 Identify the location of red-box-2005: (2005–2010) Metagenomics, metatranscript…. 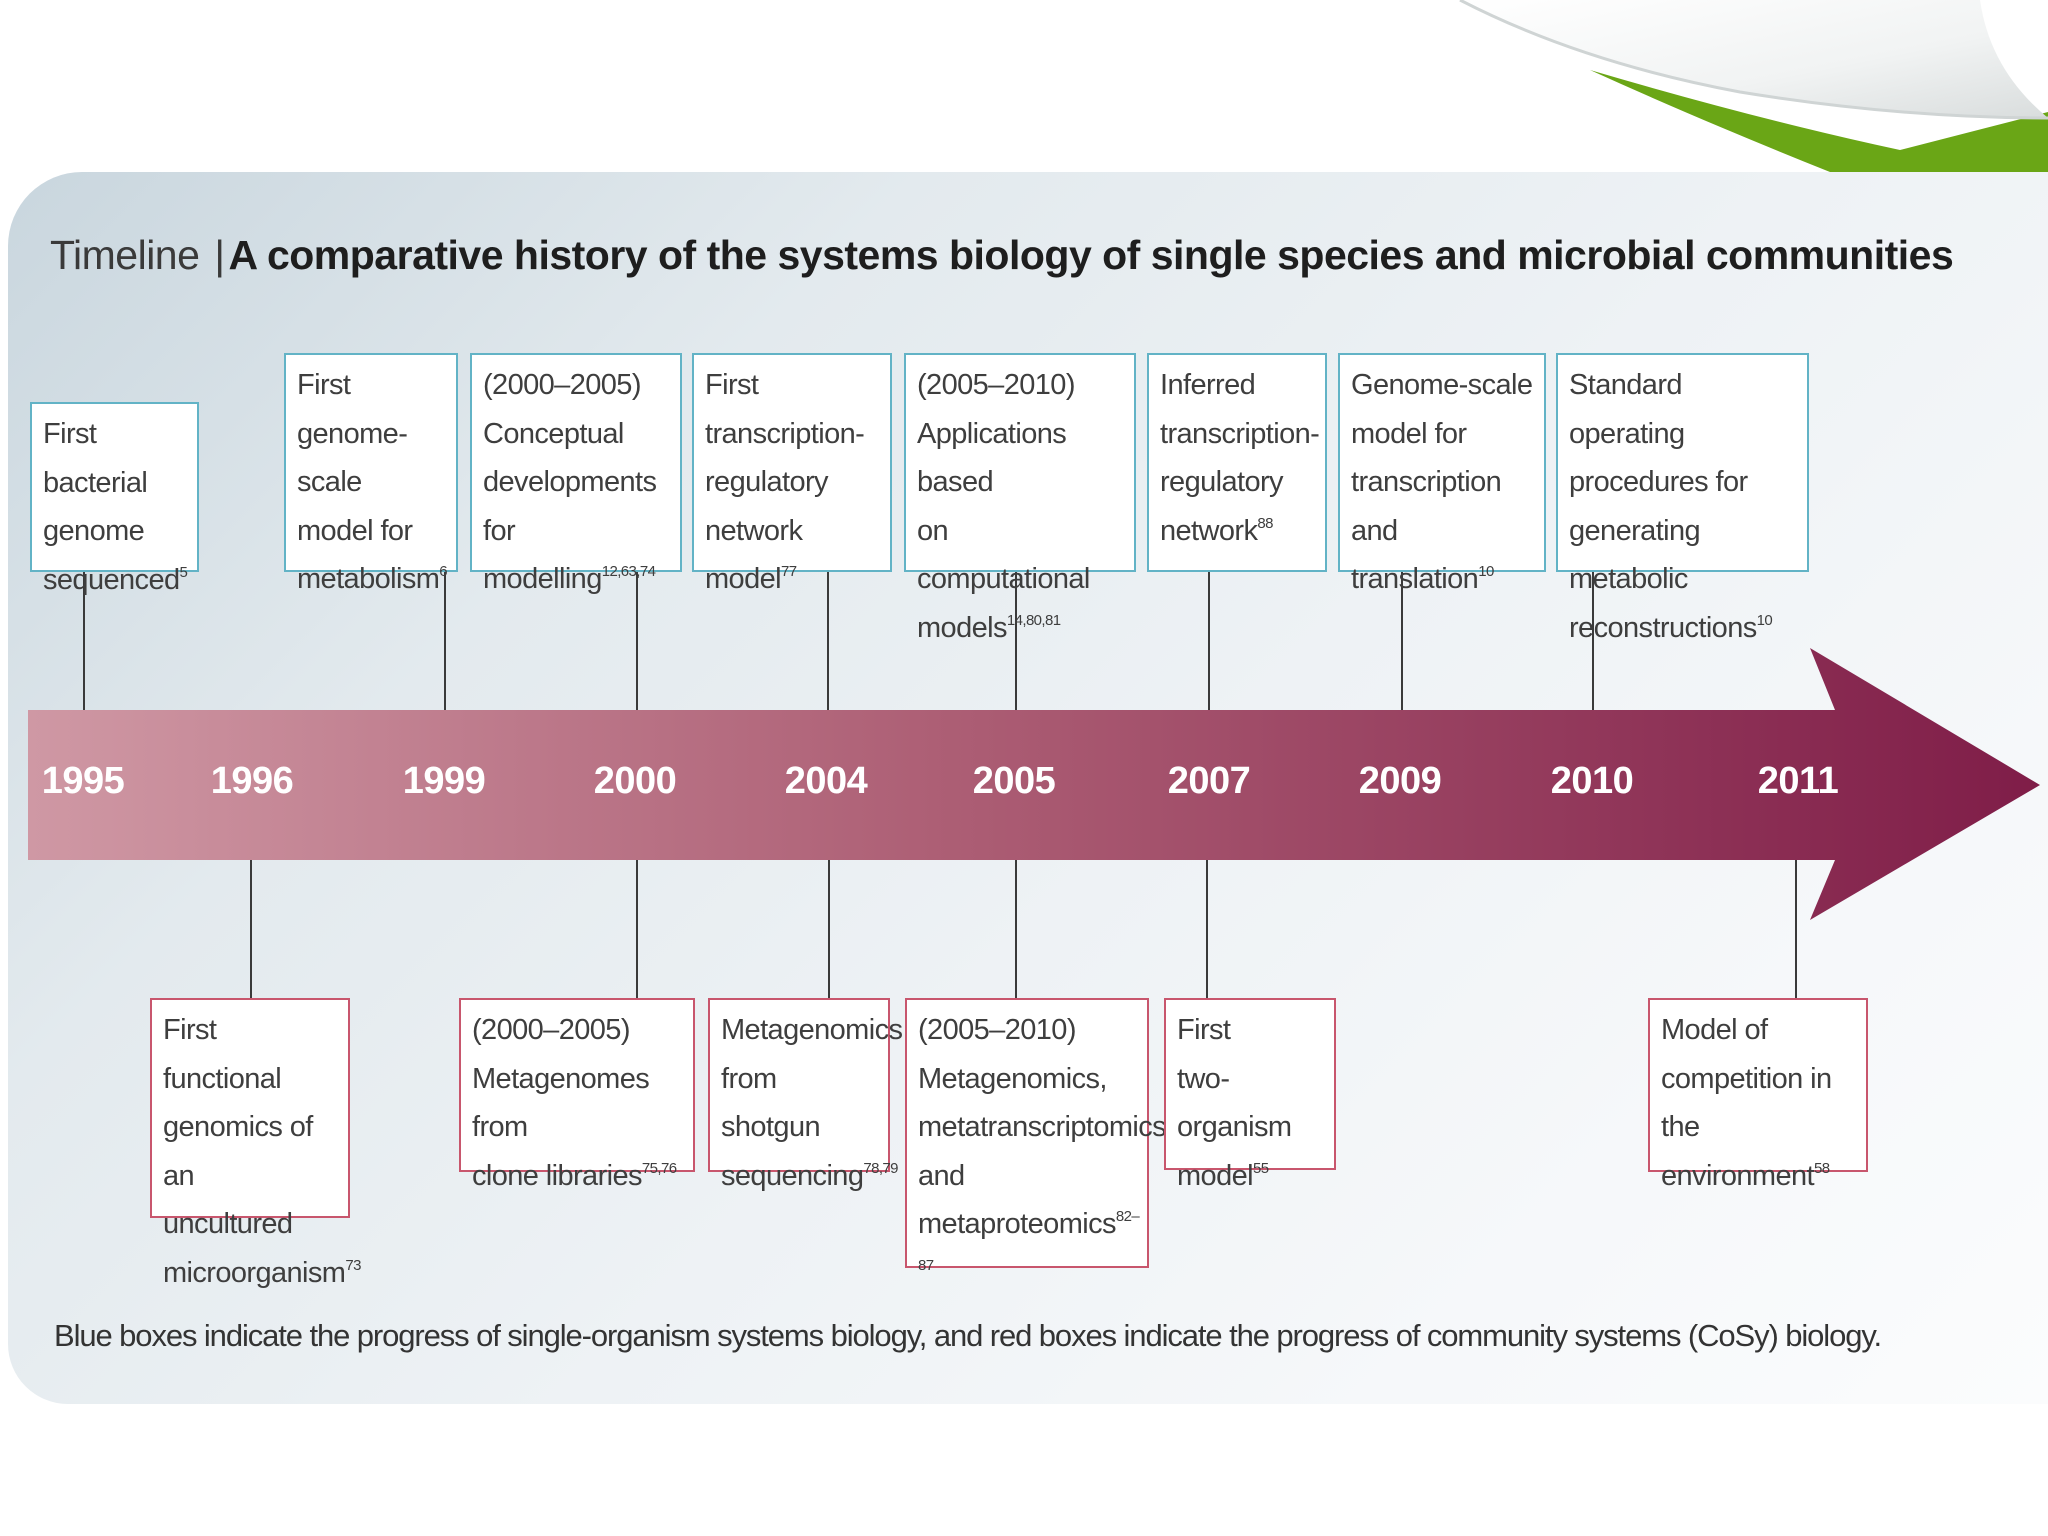
(1036, 1135).